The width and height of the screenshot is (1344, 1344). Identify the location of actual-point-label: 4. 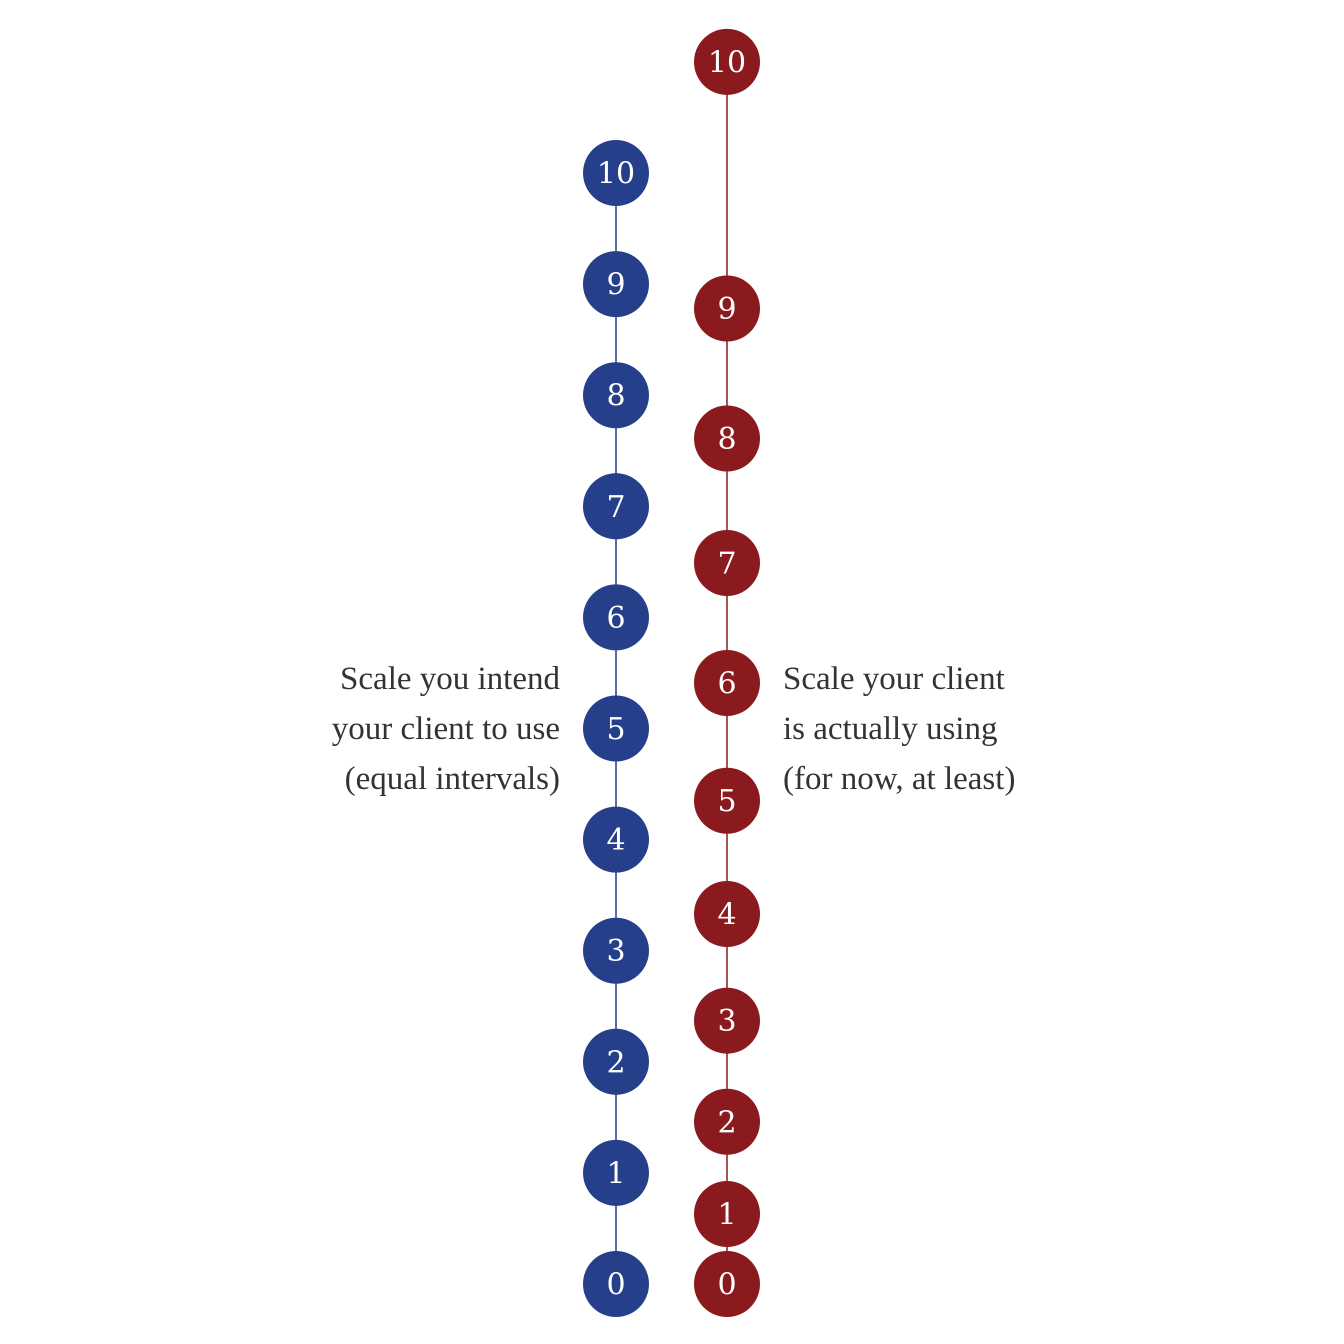
(726, 915).